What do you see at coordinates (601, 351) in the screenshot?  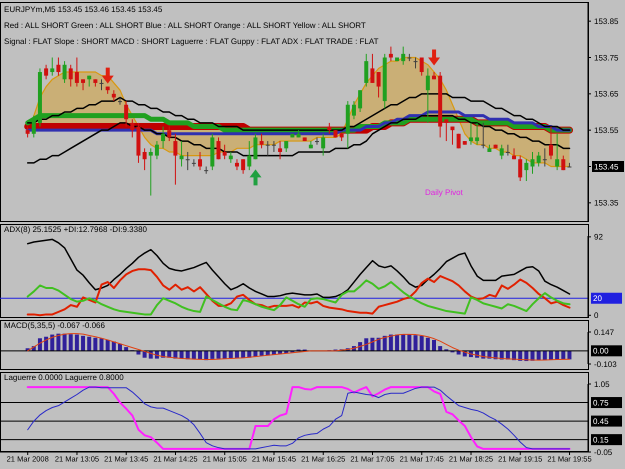 I see `ref-line-label: 0.00` at bounding box center [601, 351].